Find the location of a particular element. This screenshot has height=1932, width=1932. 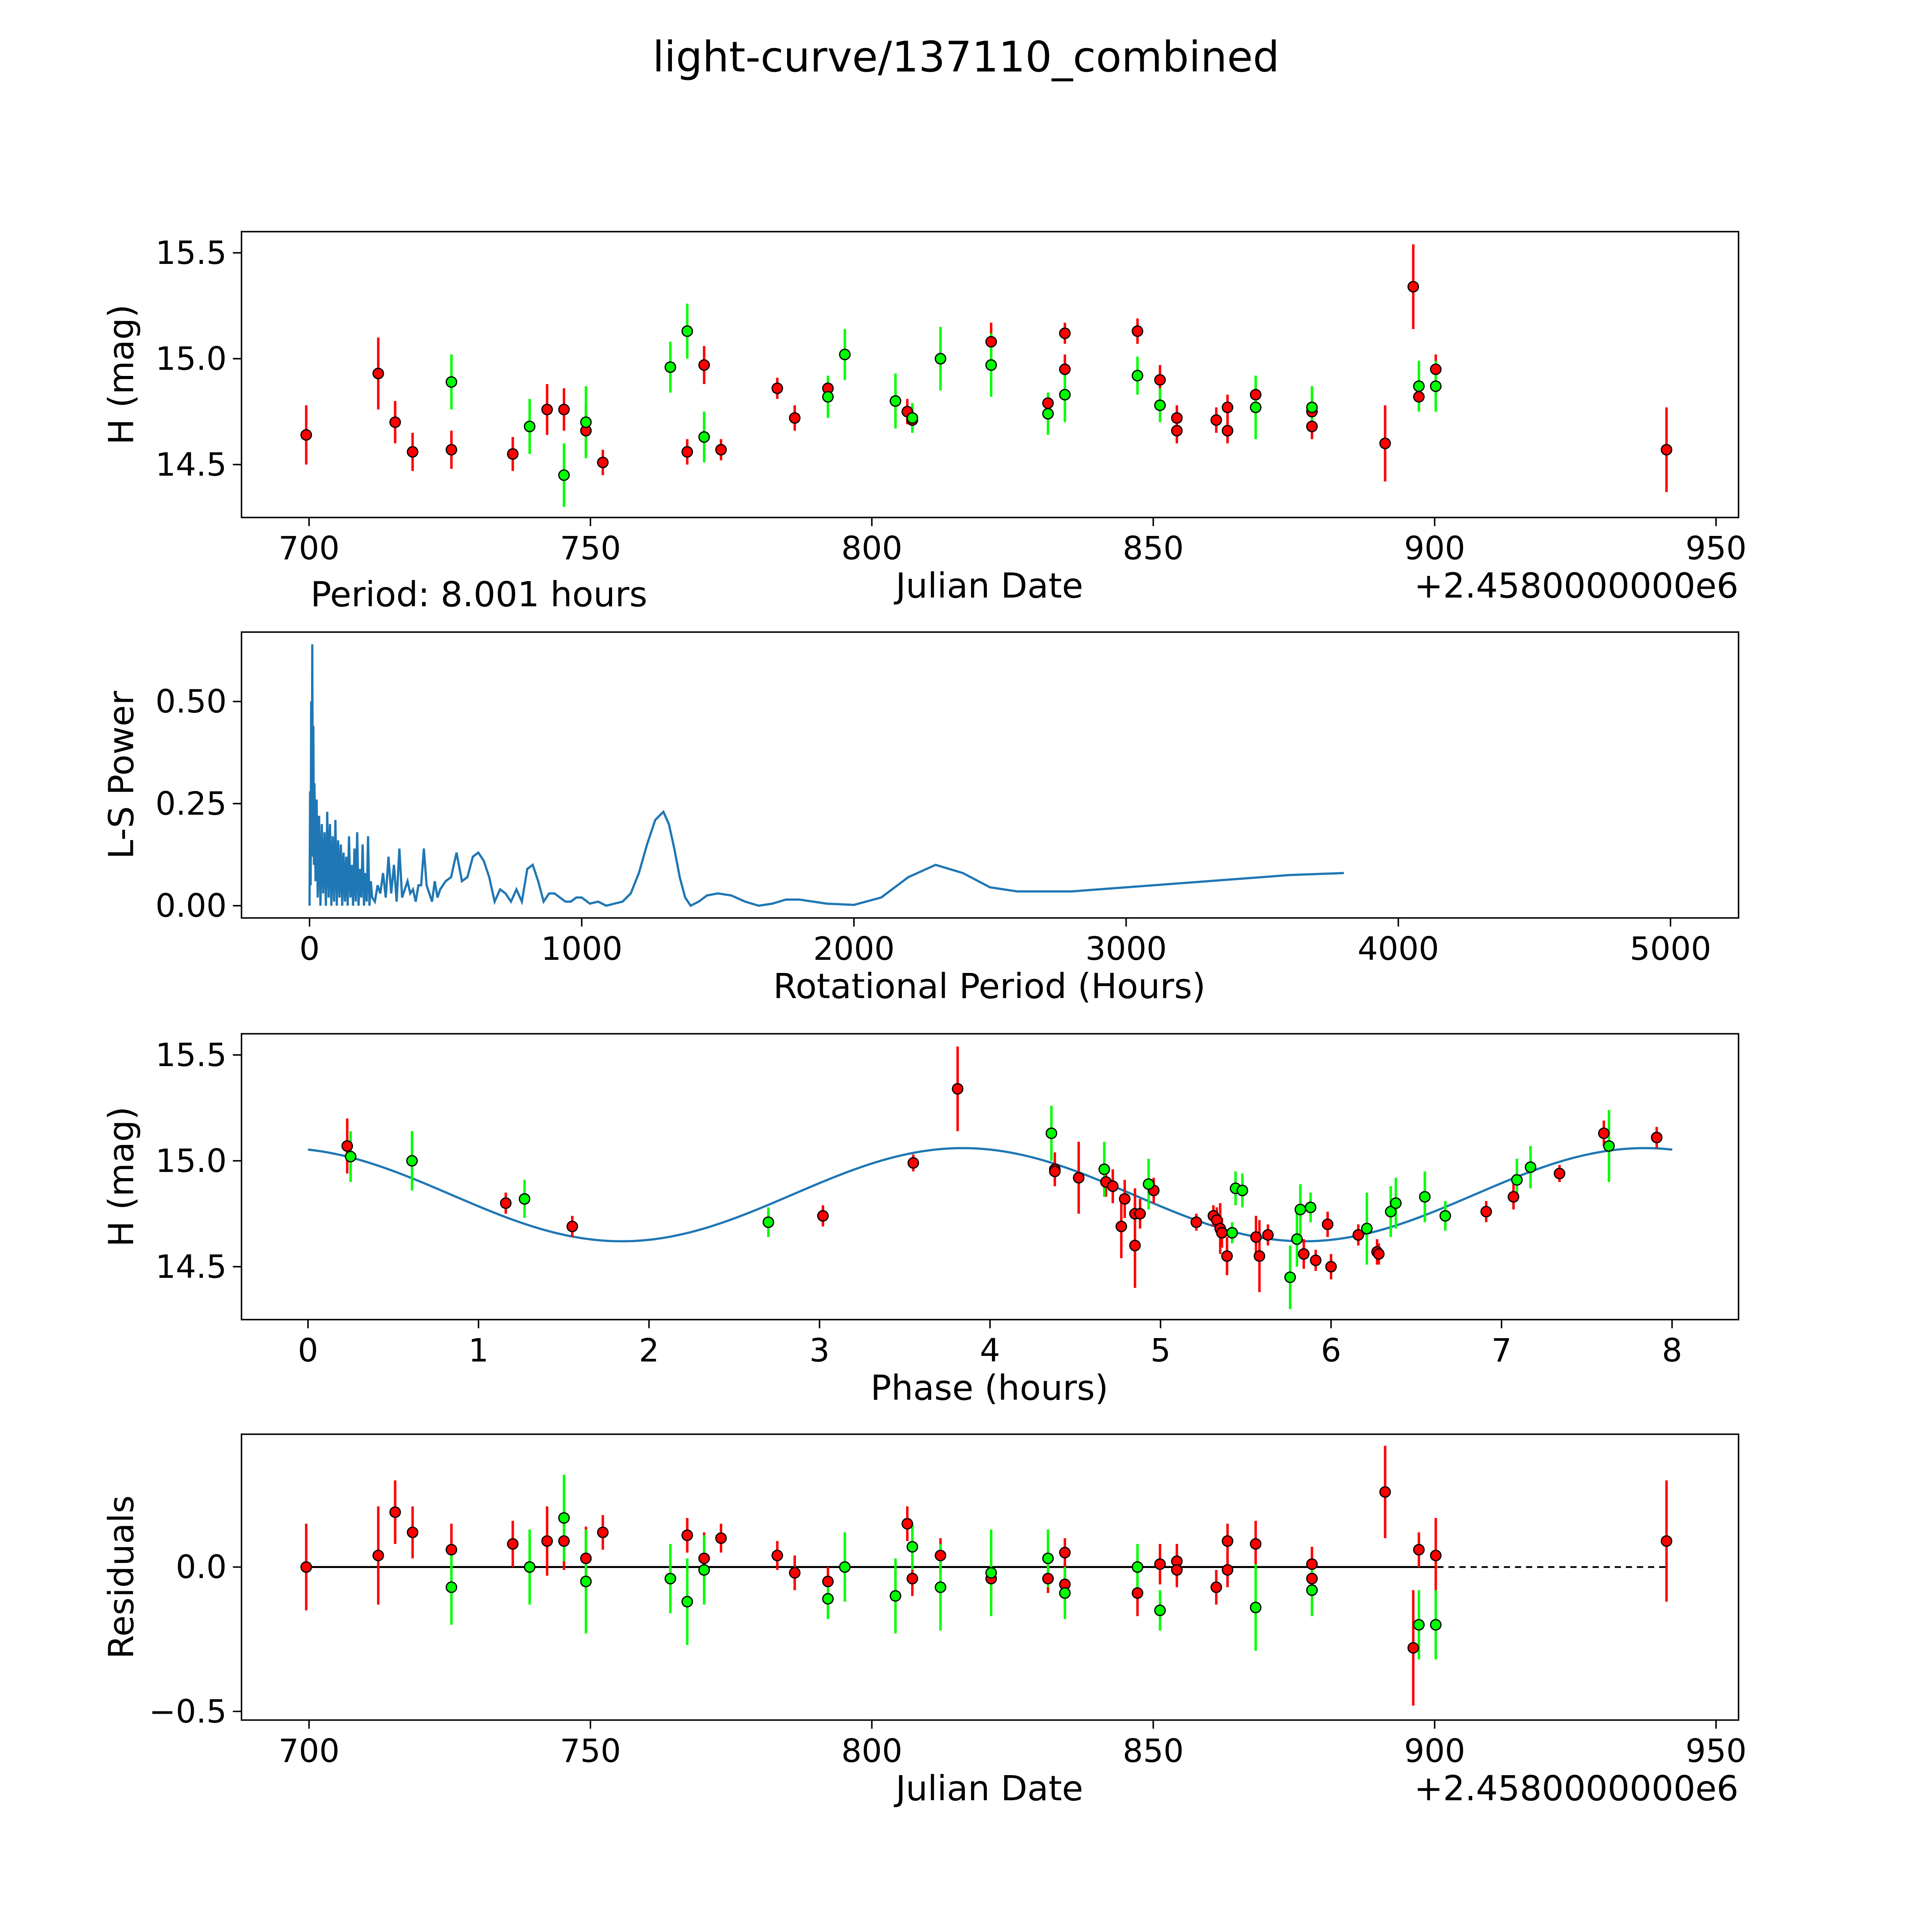

lightcurve-offset-label: +2.4580000000e6 is located at coordinates (1576, 586).